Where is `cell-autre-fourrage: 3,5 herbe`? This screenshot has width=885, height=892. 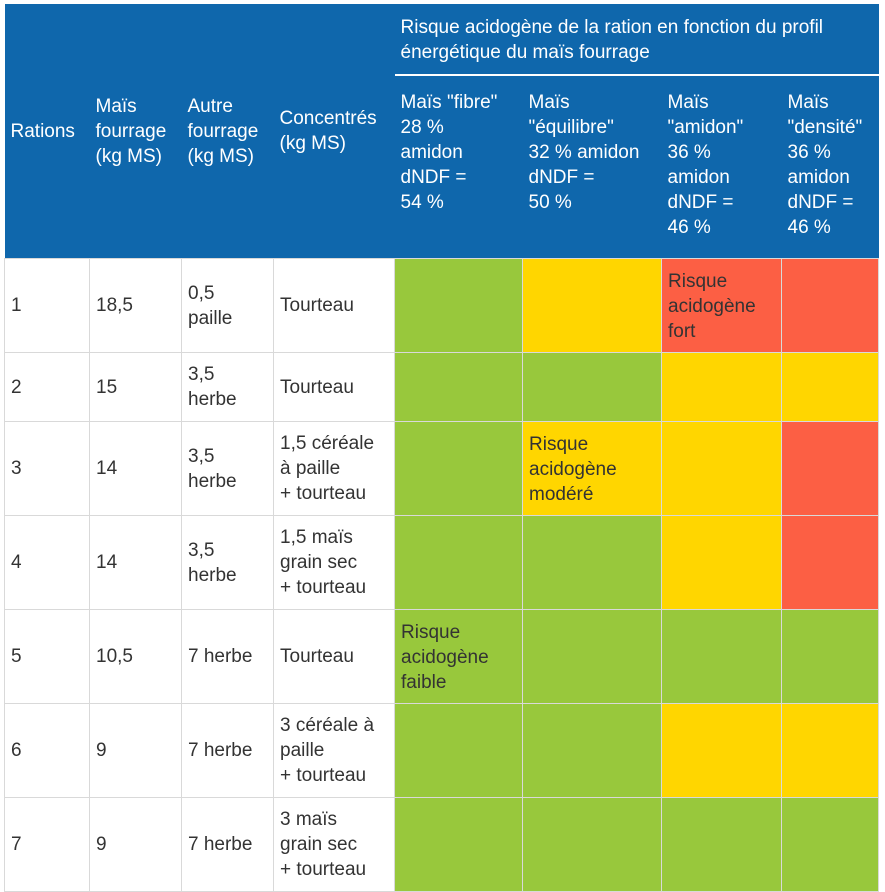
cell-autre-fourrage: 3,5 herbe is located at coordinates (227, 562).